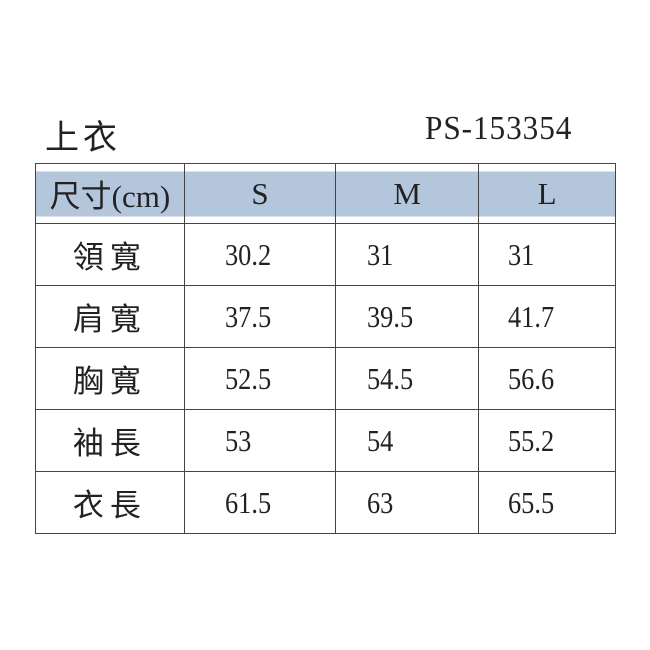 This screenshot has height=650, width=650. What do you see at coordinates (531, 316) in the screenshot?
I see `size-value: 41.7` at bounding box center [531, 316].